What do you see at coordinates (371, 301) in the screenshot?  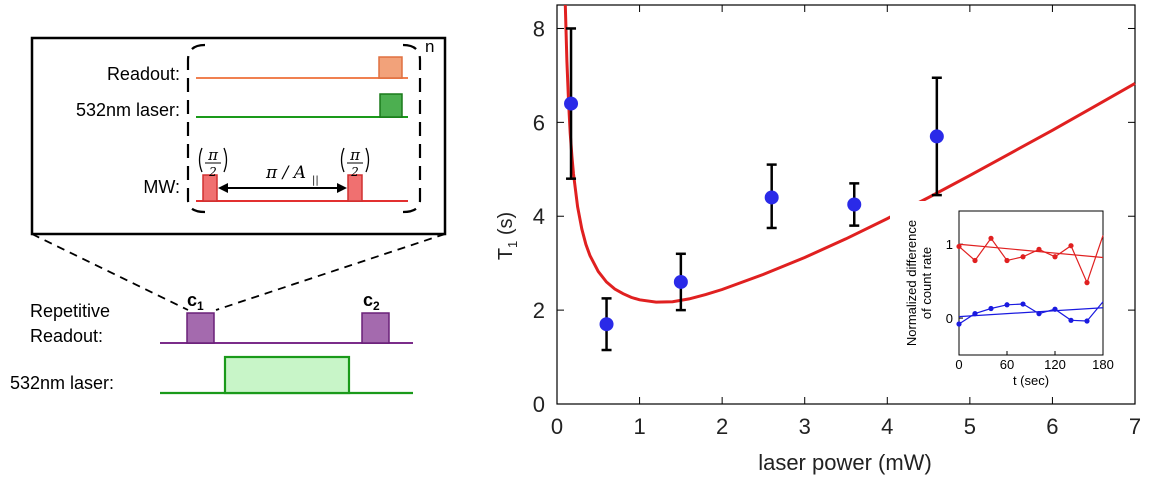 I see `c2-label: c2` at bounding box center [371, 301].